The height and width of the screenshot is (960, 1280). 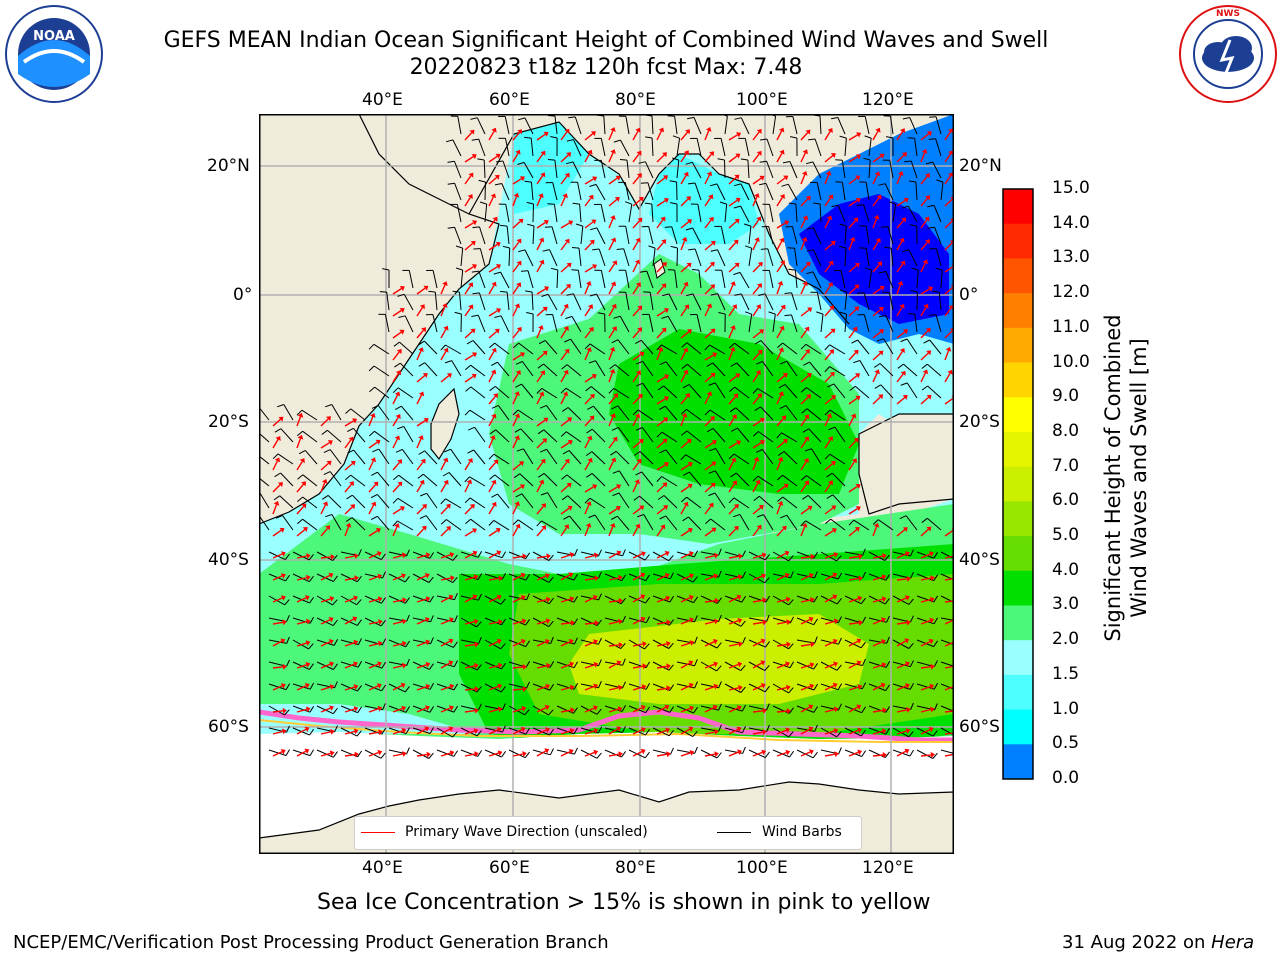 What do you see at coordinates (969, 295) in the screenshot?
I see `lat-tick-right-0: 0°` at bounding box center [969, 295].